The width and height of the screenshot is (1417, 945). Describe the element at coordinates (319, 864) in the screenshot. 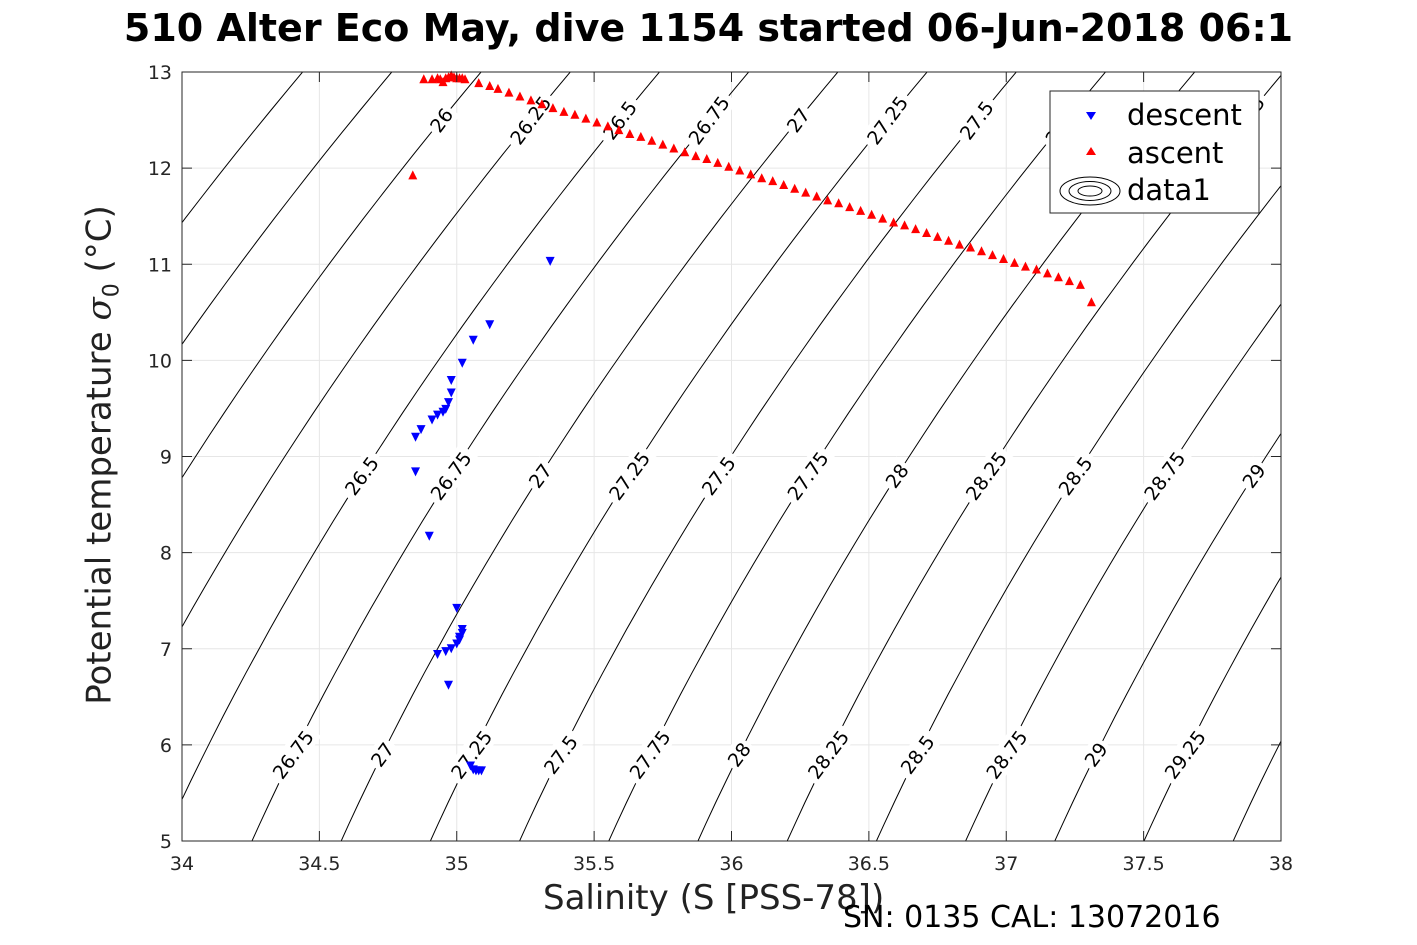

I see `x-tick-label: 34.5` at that location.